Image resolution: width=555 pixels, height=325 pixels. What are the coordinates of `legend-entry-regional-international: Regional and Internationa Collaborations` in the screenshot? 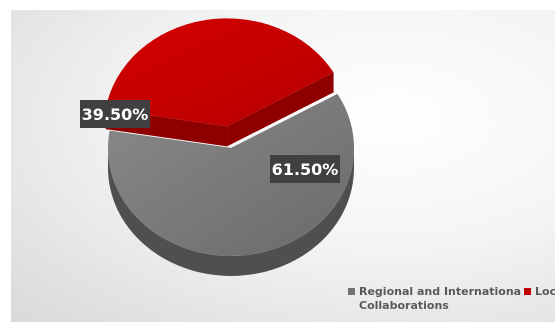 It's located at (434, 299).